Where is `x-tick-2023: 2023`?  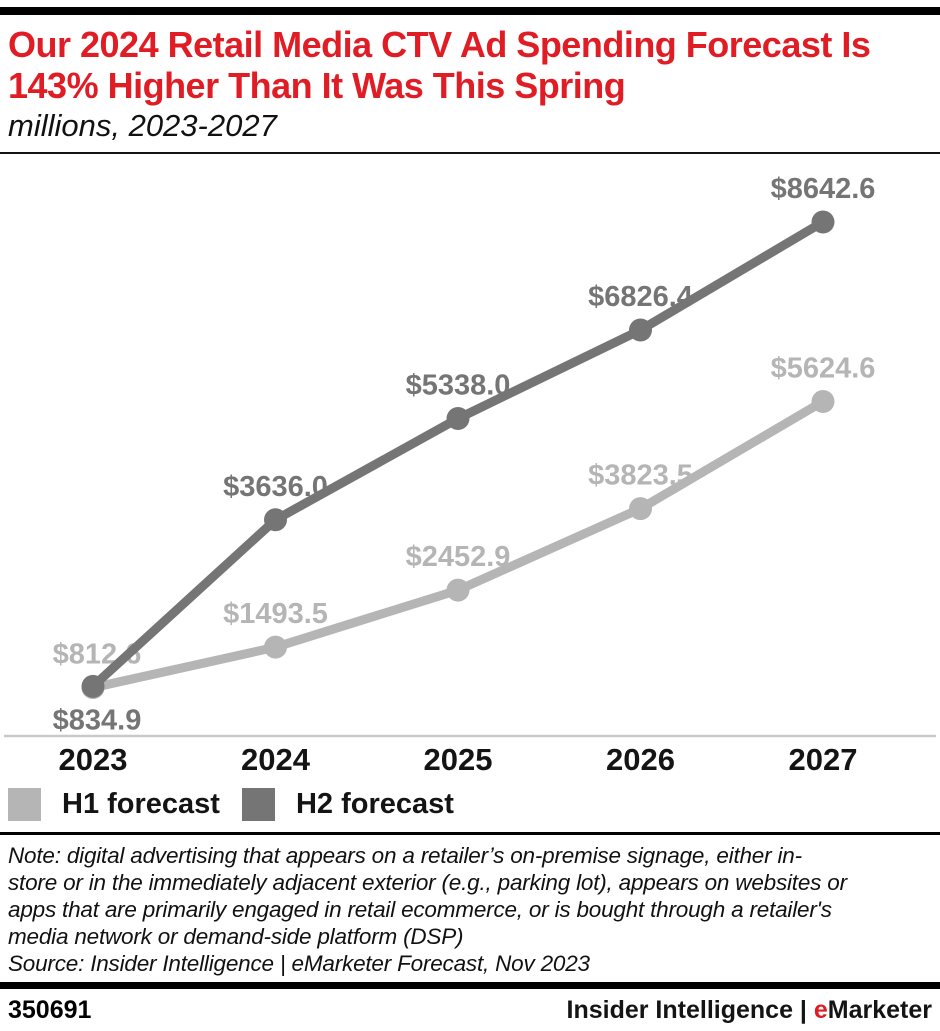 x-tick-2023: 2023 is located at coordinates (93, 759).